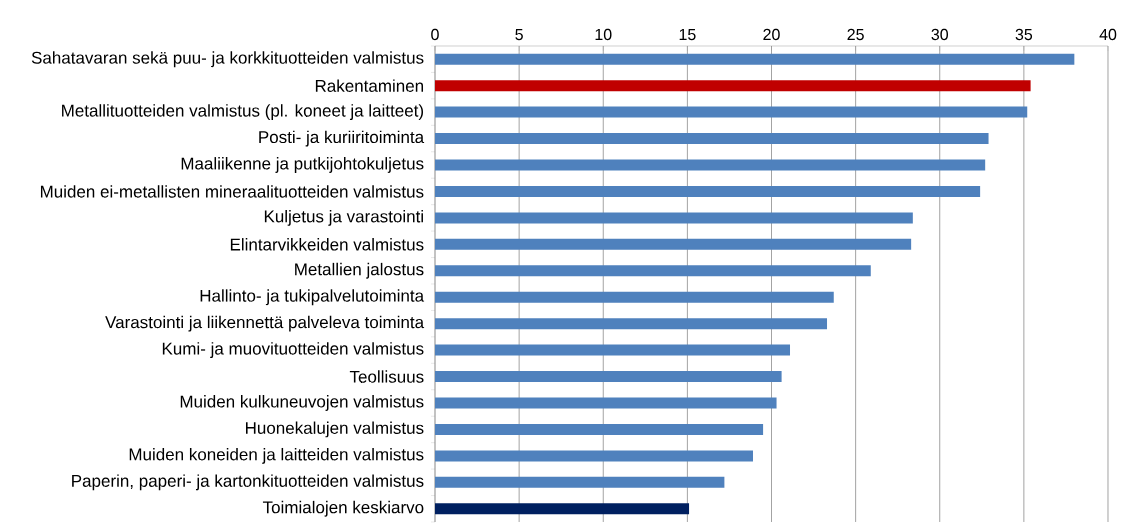 This screenshot has height=524, width=1131. Describe the element at coordinates (265, 323) in the screenshot. I see `y-tick-label: Varastointi ja liikennettä palveleva toiminta` at that location.